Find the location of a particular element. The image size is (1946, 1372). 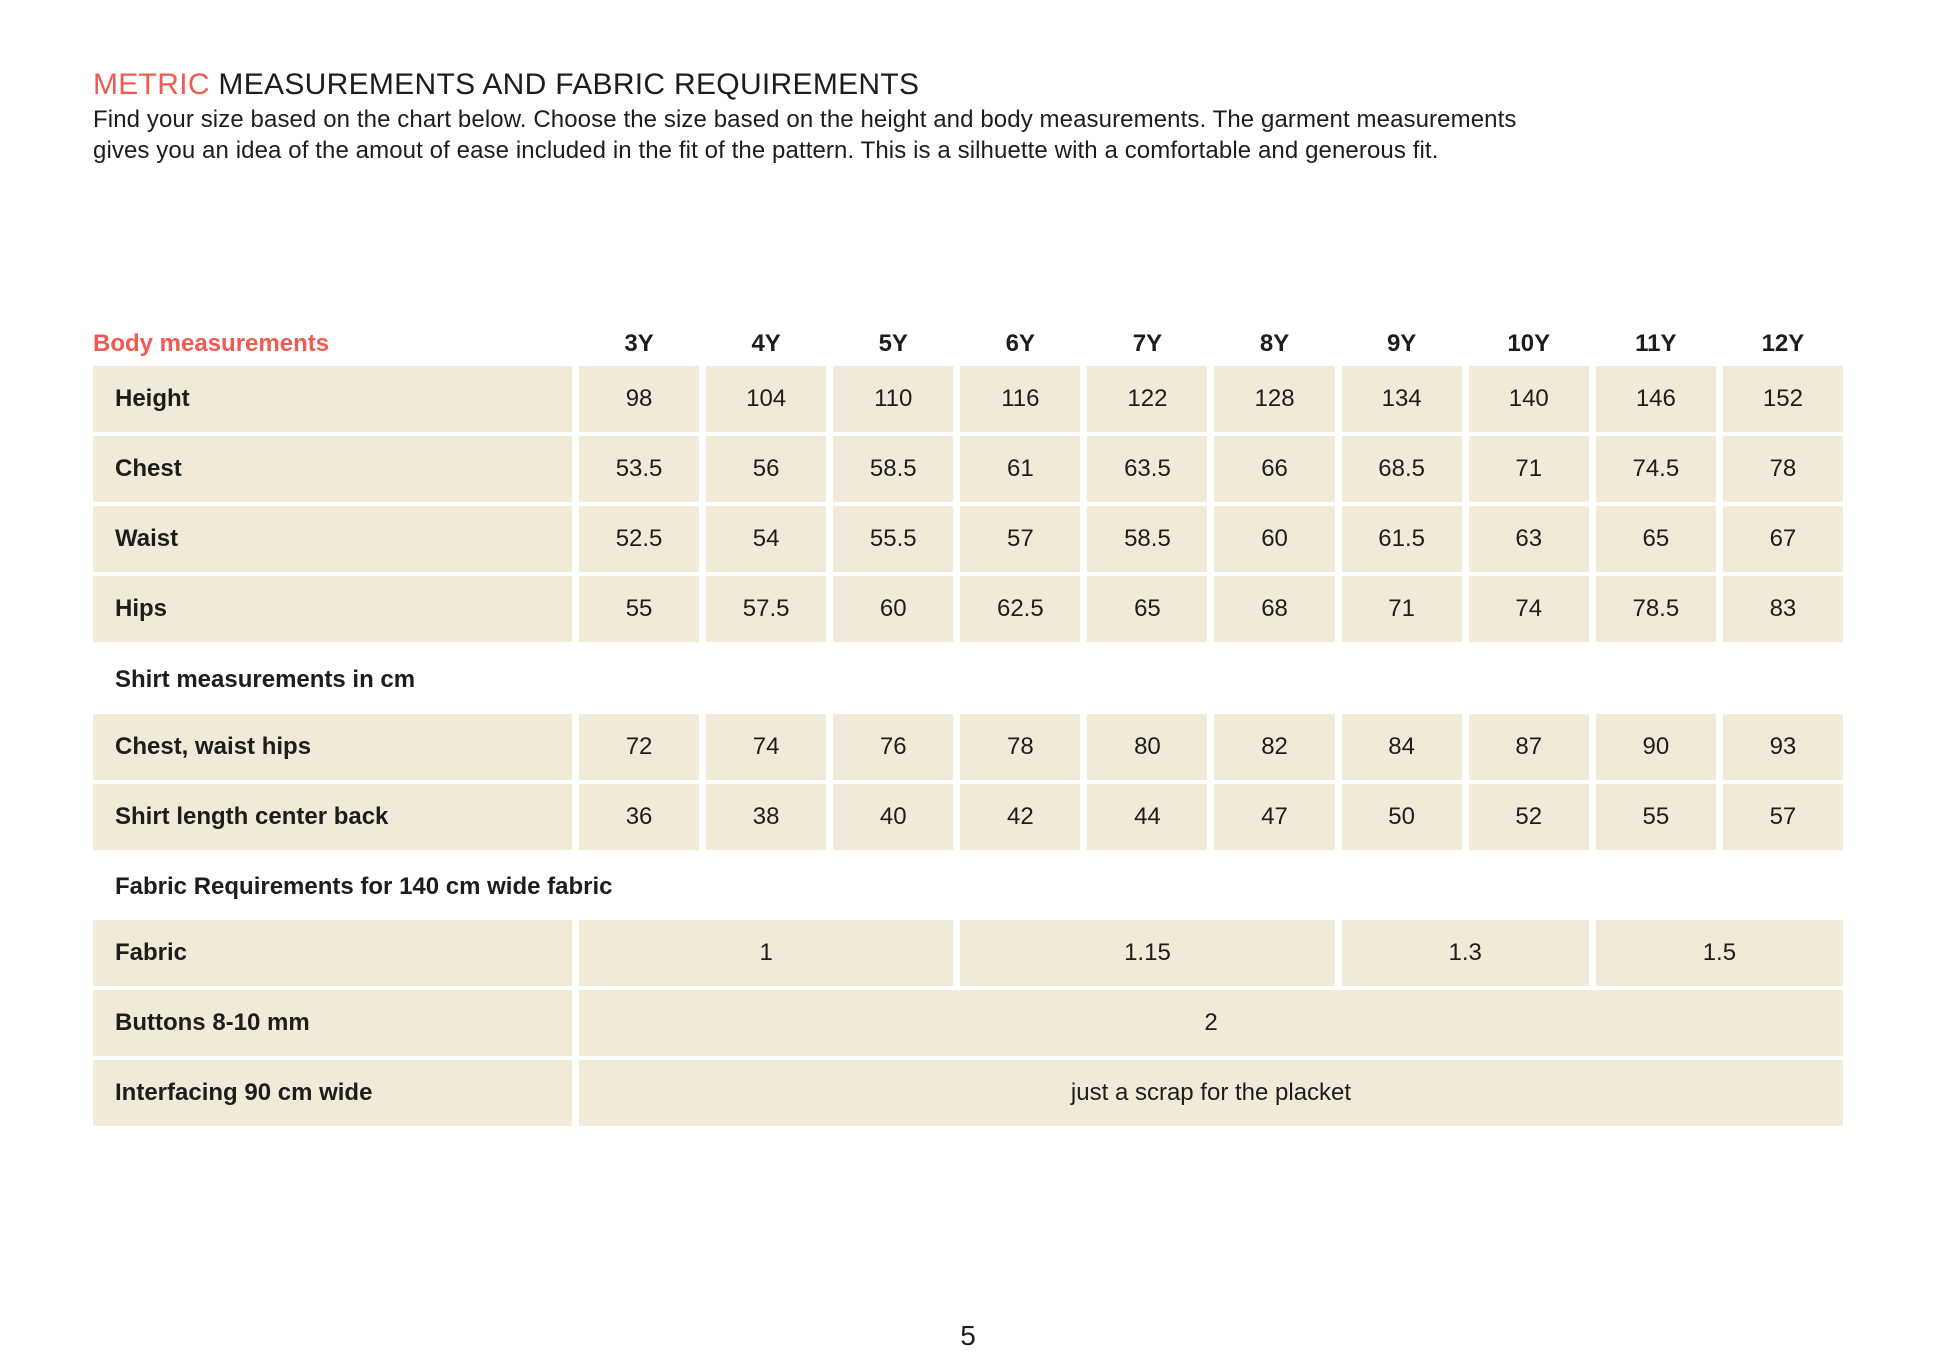

cell-value: 38 is located at coordinates (766, 817).